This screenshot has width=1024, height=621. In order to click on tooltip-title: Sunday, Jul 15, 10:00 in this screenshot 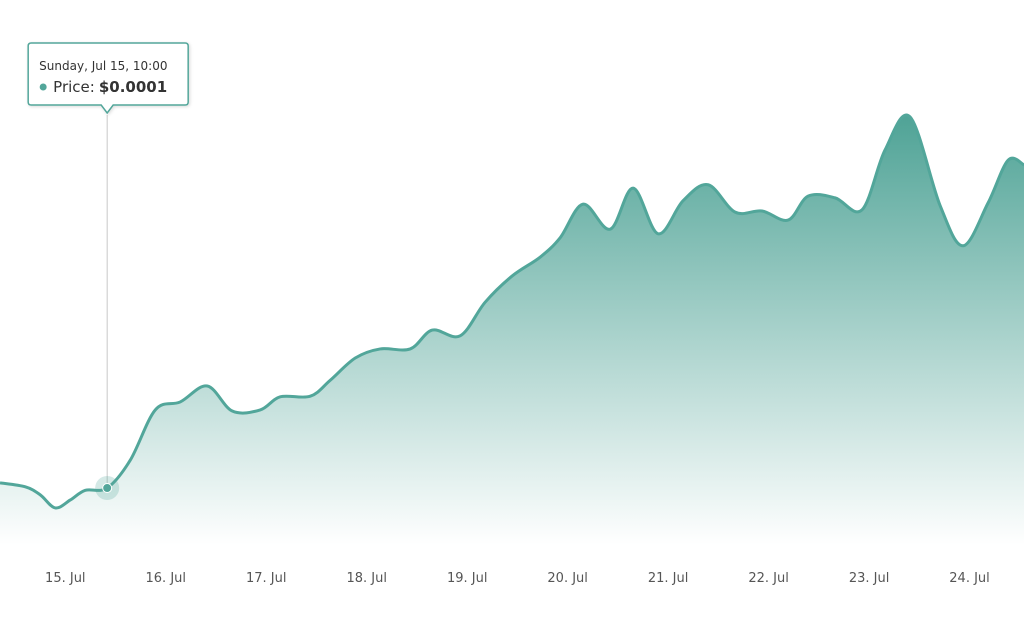, I will do `click(103, 66)`.